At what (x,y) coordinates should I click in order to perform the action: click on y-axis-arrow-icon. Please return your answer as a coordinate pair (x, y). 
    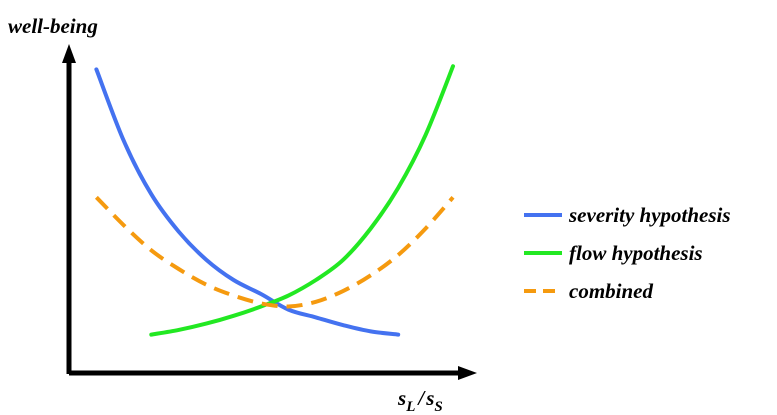
    Looking at the image, I should click on (69, 53).